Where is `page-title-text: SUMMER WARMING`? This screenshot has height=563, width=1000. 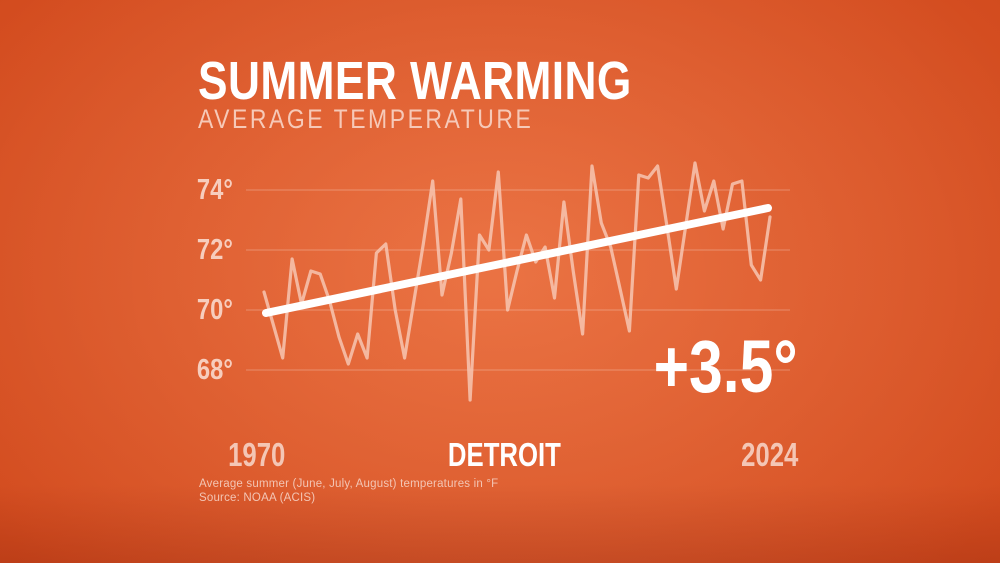
page-title-text: SUMMER WARMING is located at coordinates (415, 81).